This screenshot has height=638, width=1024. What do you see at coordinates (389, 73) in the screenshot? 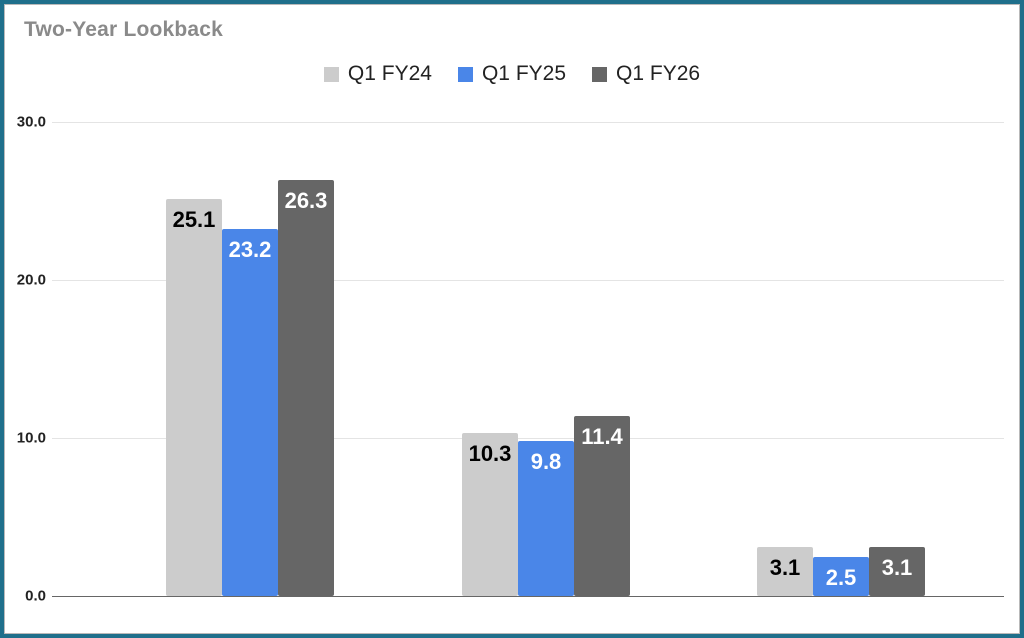
I see `legend-label: Q1 FY24` at bounding box center [389, 73].